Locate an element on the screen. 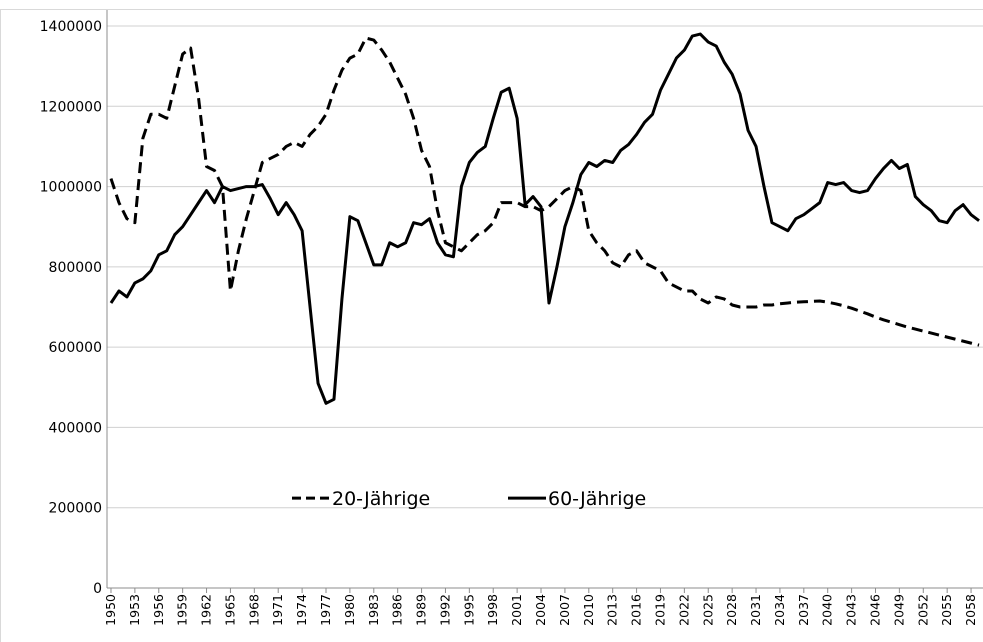 The height and width of the screenshot is (642, 983). x-tick-label: 1977 is located at coordinates (325, 610).